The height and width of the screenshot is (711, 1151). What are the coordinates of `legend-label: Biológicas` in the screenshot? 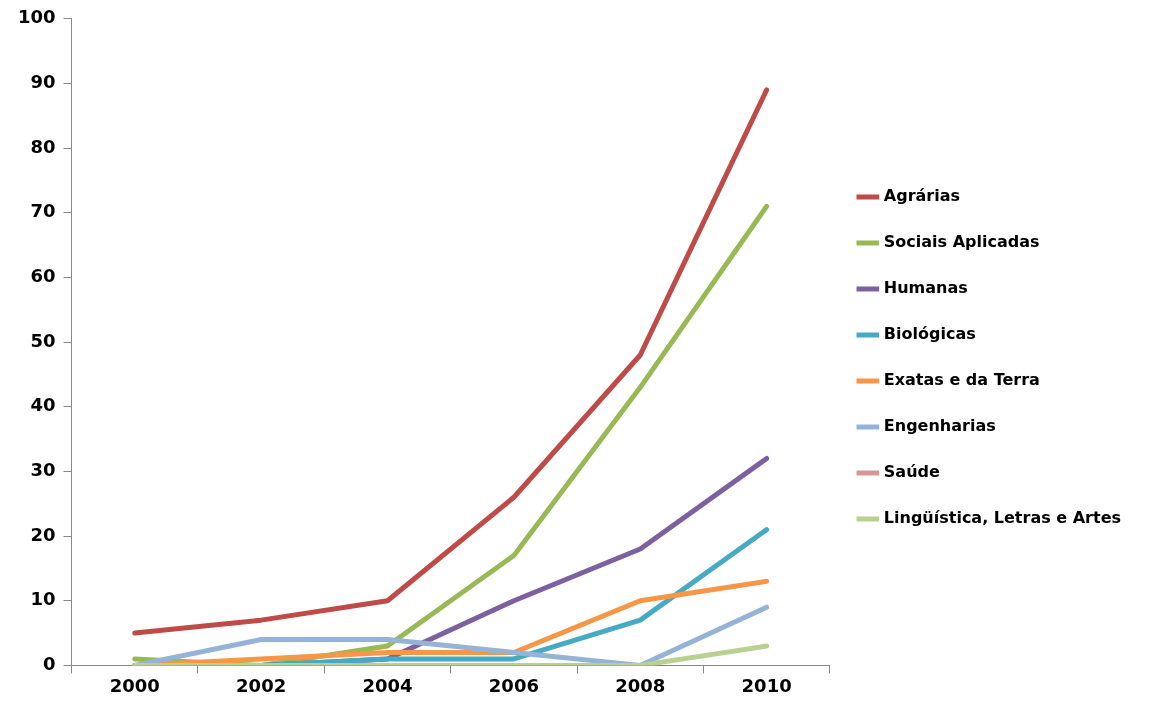 It's located at (929, 334).